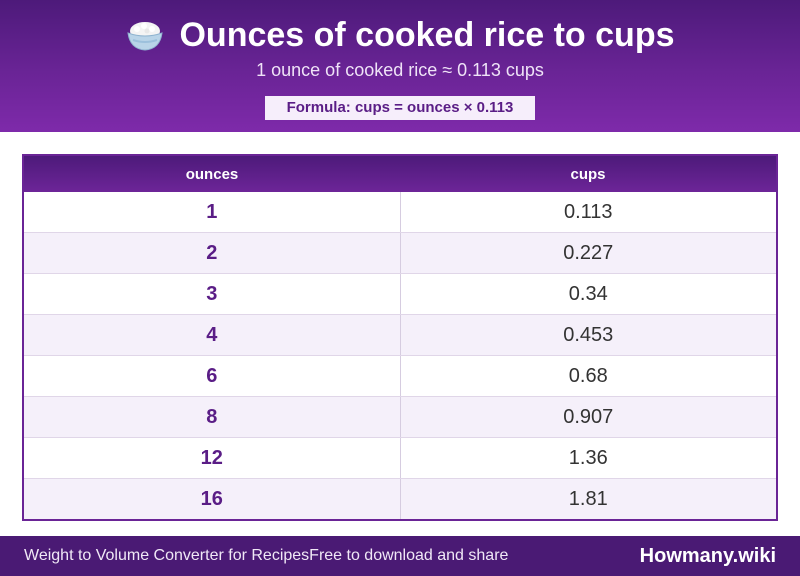 Image resolution: width=800 pixels, height=576 pixels. I want to click on table-row: 6 0.68, so click(400, 375).